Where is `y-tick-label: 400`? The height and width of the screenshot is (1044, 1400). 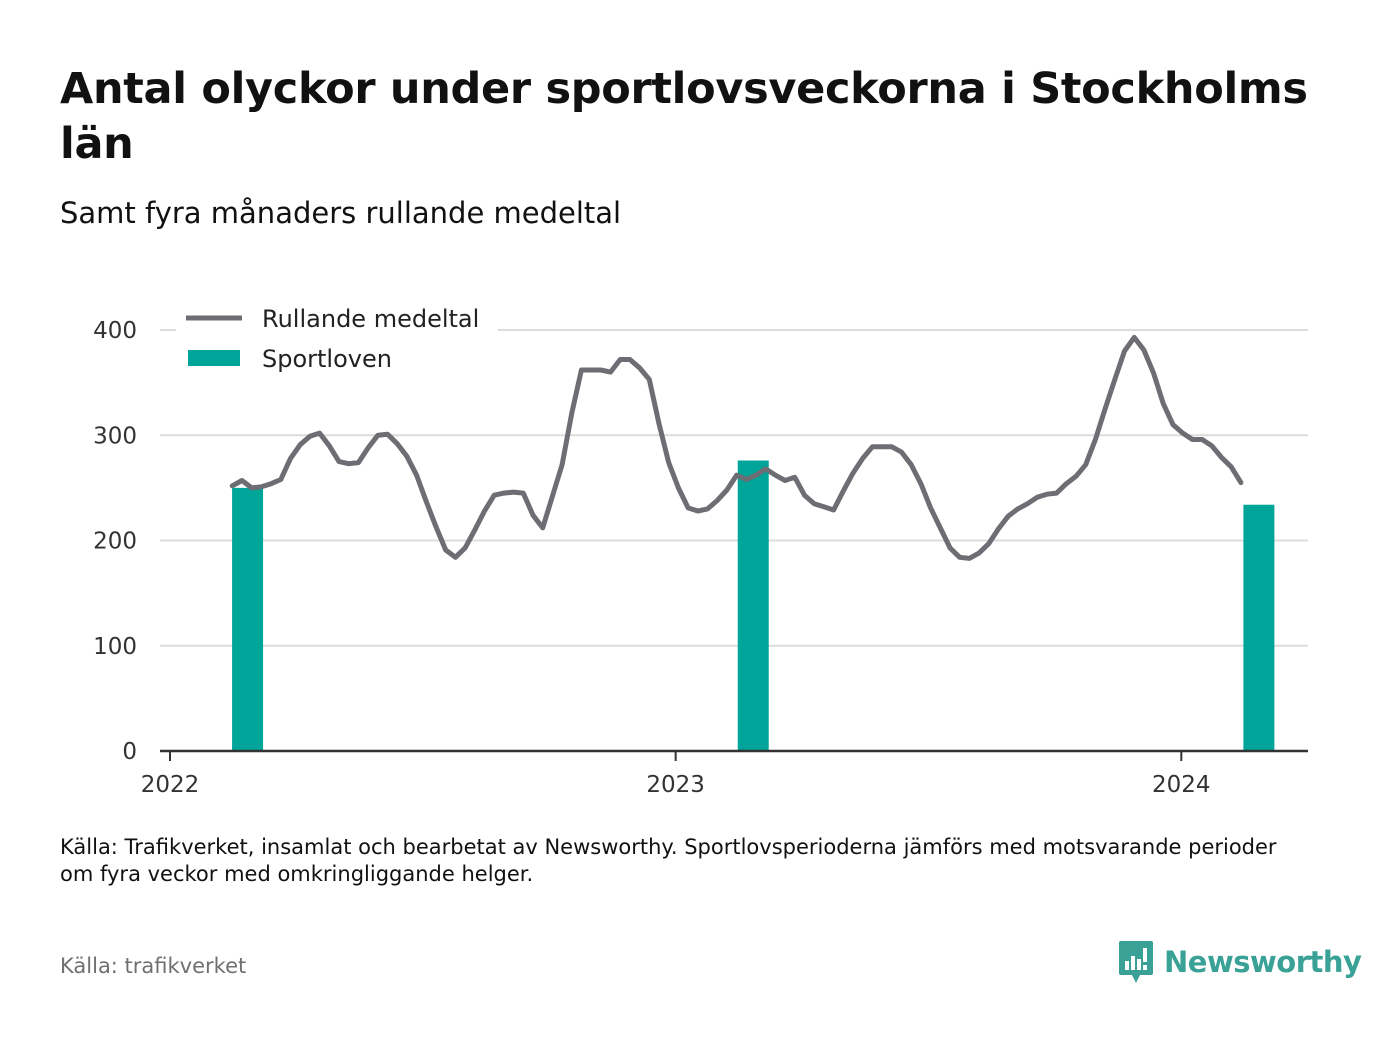
y-tick-label: 400 is located at coordinates (115, 331).